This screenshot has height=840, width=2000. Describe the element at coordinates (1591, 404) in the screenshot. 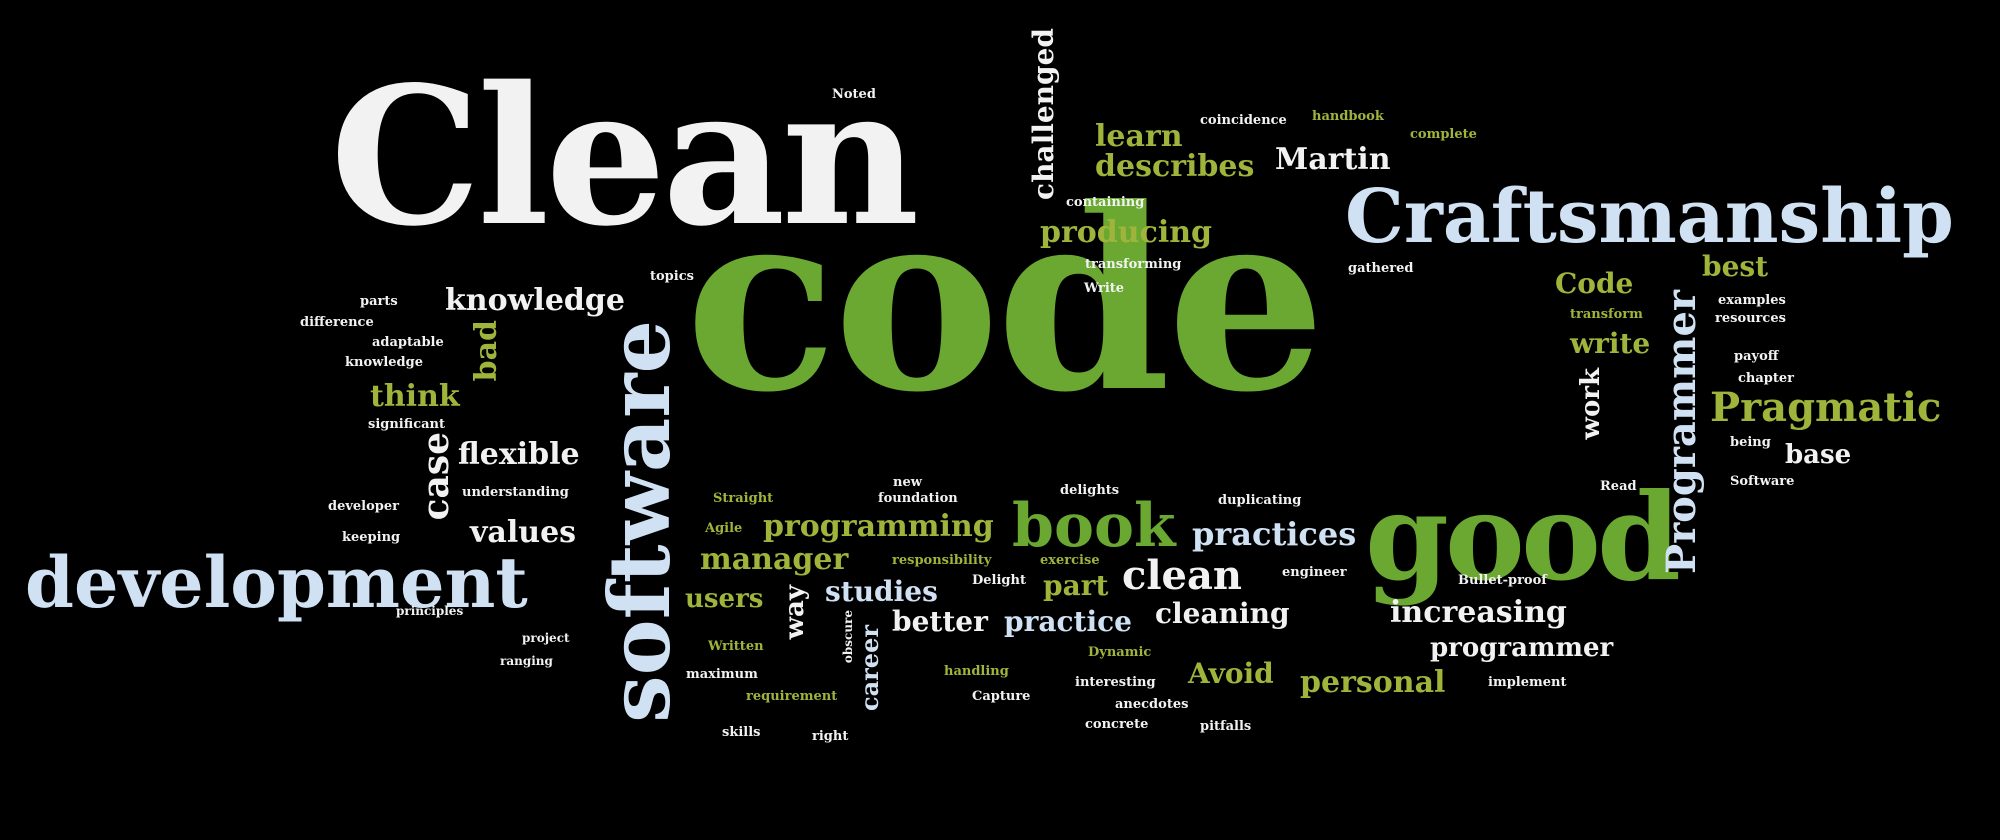

I see `word-work: work` at that location.